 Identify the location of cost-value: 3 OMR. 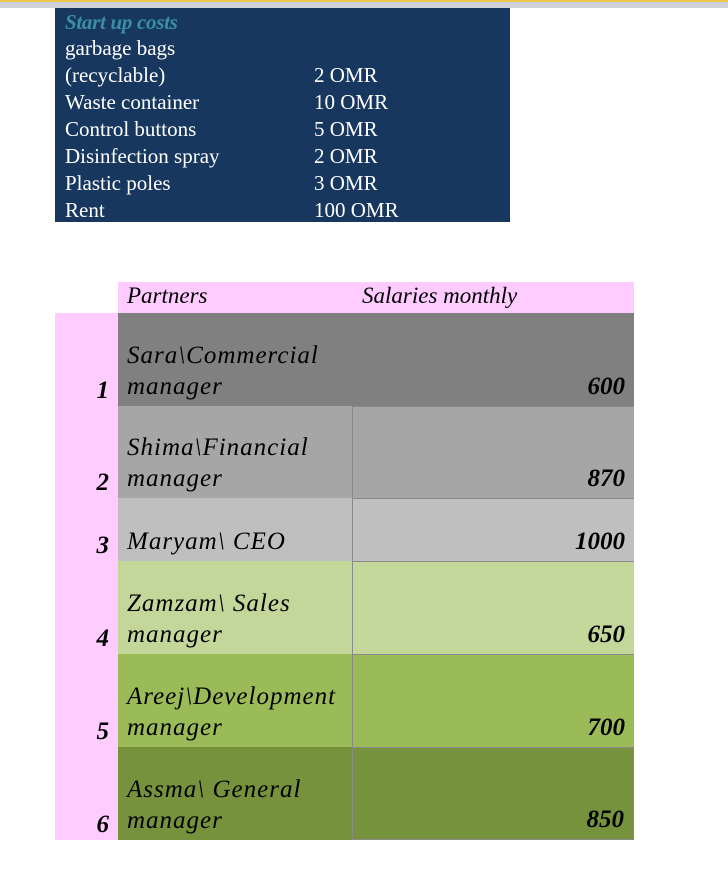
(346, 183).